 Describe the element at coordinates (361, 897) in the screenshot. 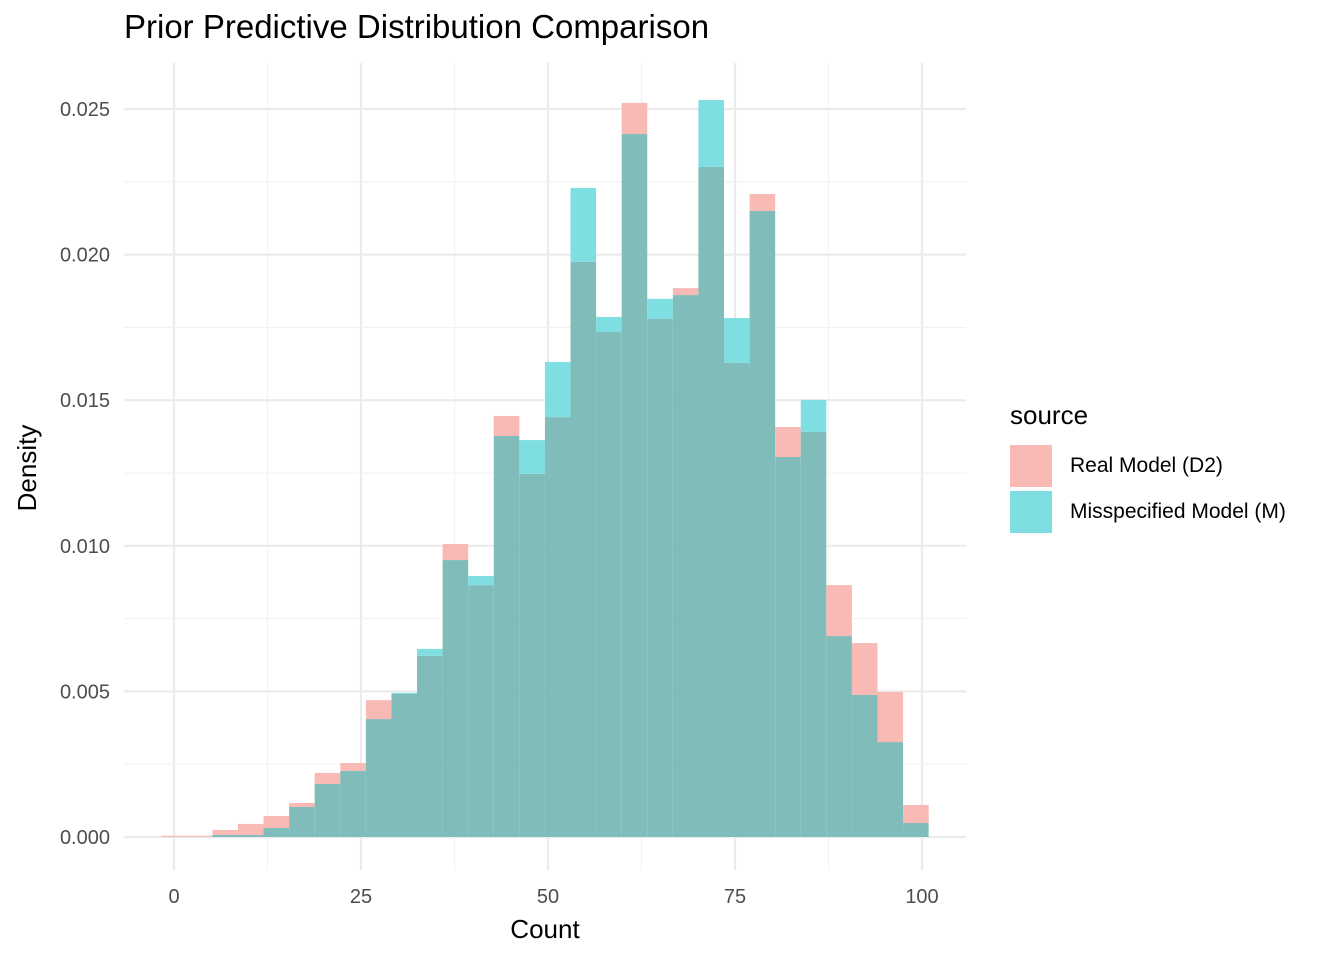

I see `x-tick-label: 25` at that location.